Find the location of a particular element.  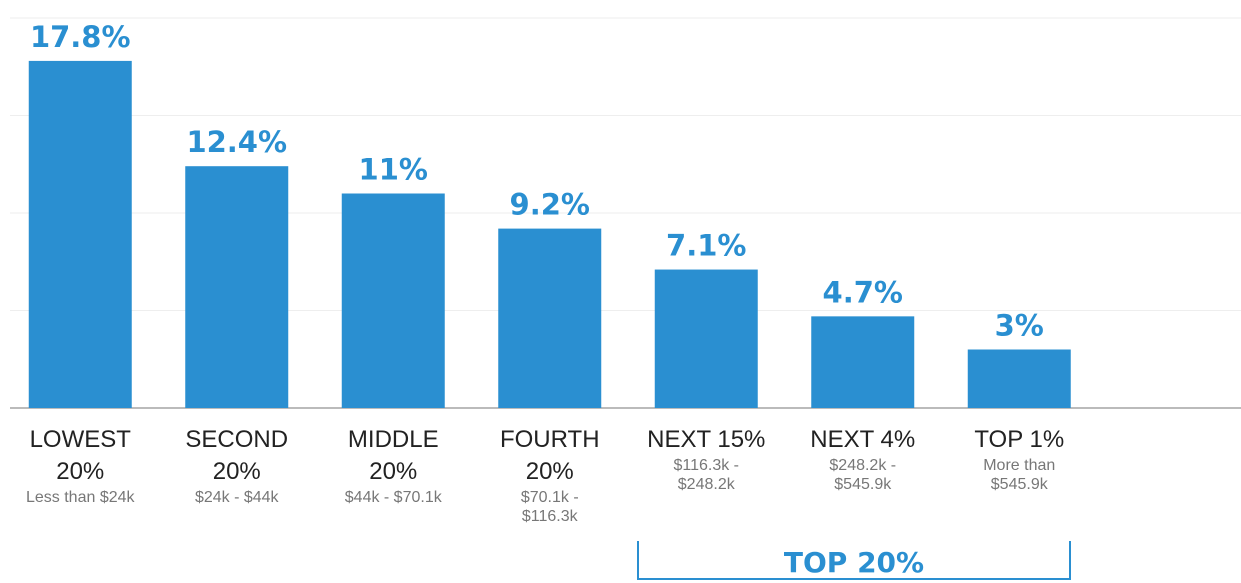

value-label: 11% is located at coordinates (393, 170).